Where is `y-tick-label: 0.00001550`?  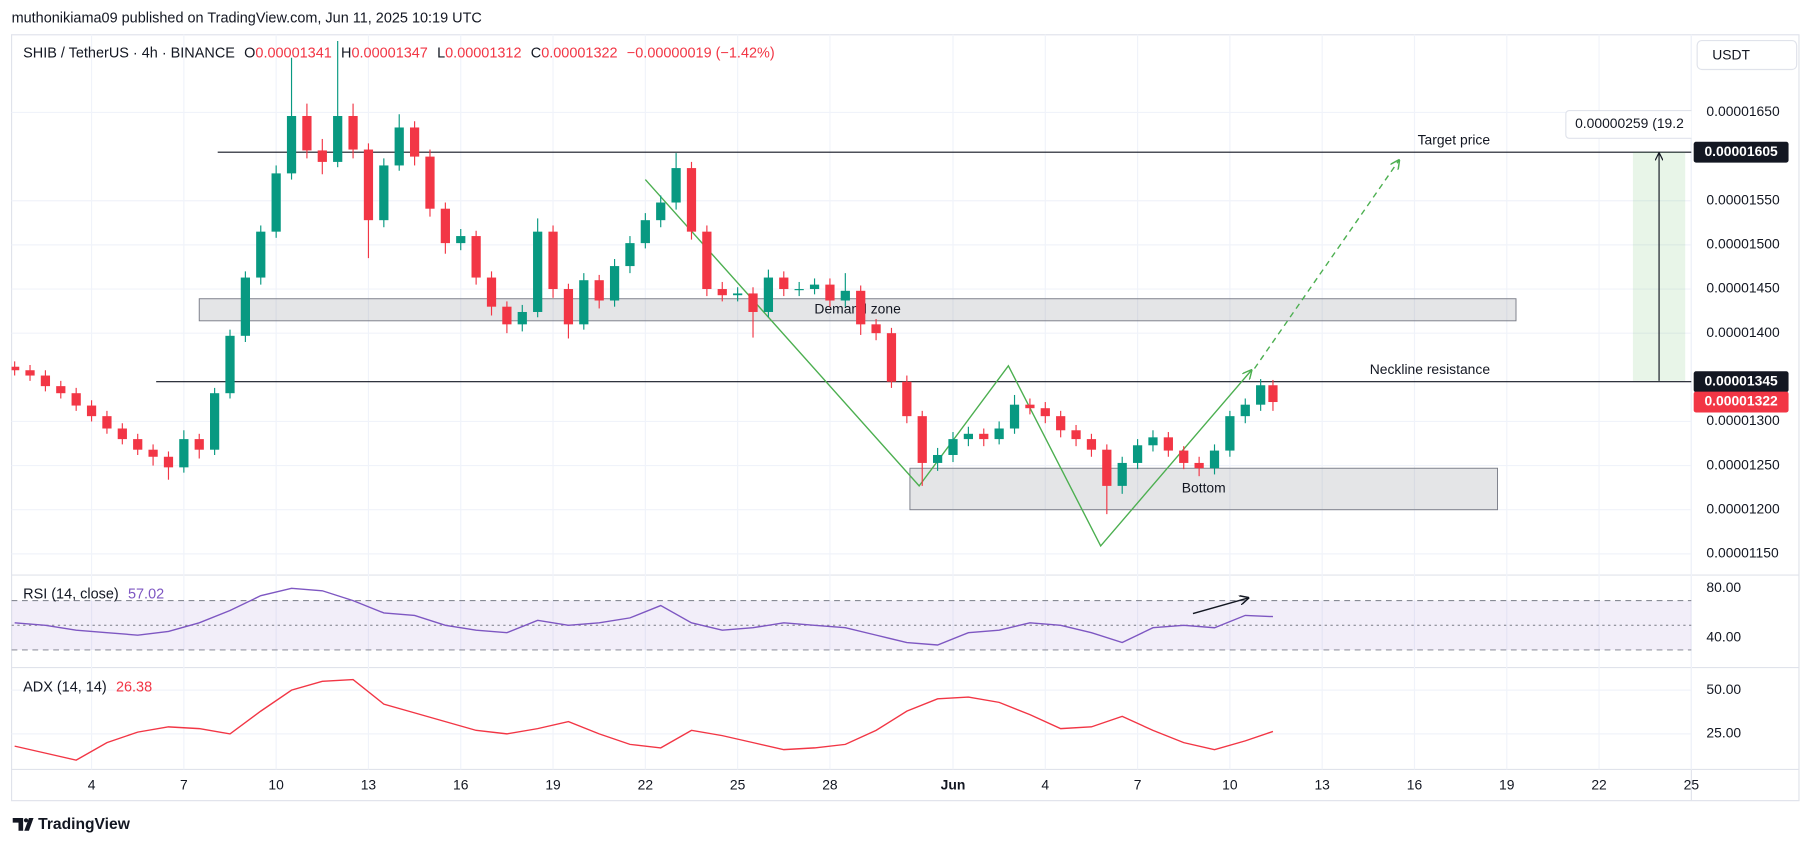 y-tick-label: 0.00001550 is located at coordinates (1743, 199).